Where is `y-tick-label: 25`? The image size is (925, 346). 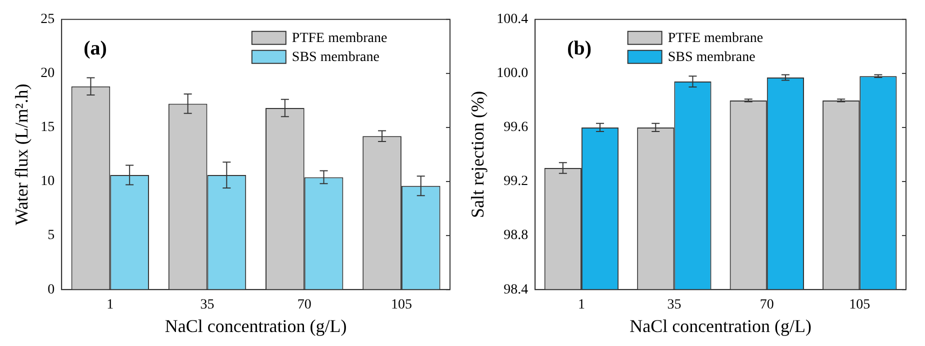 y-tick-label: 25 is located at coordinates (47, 20).